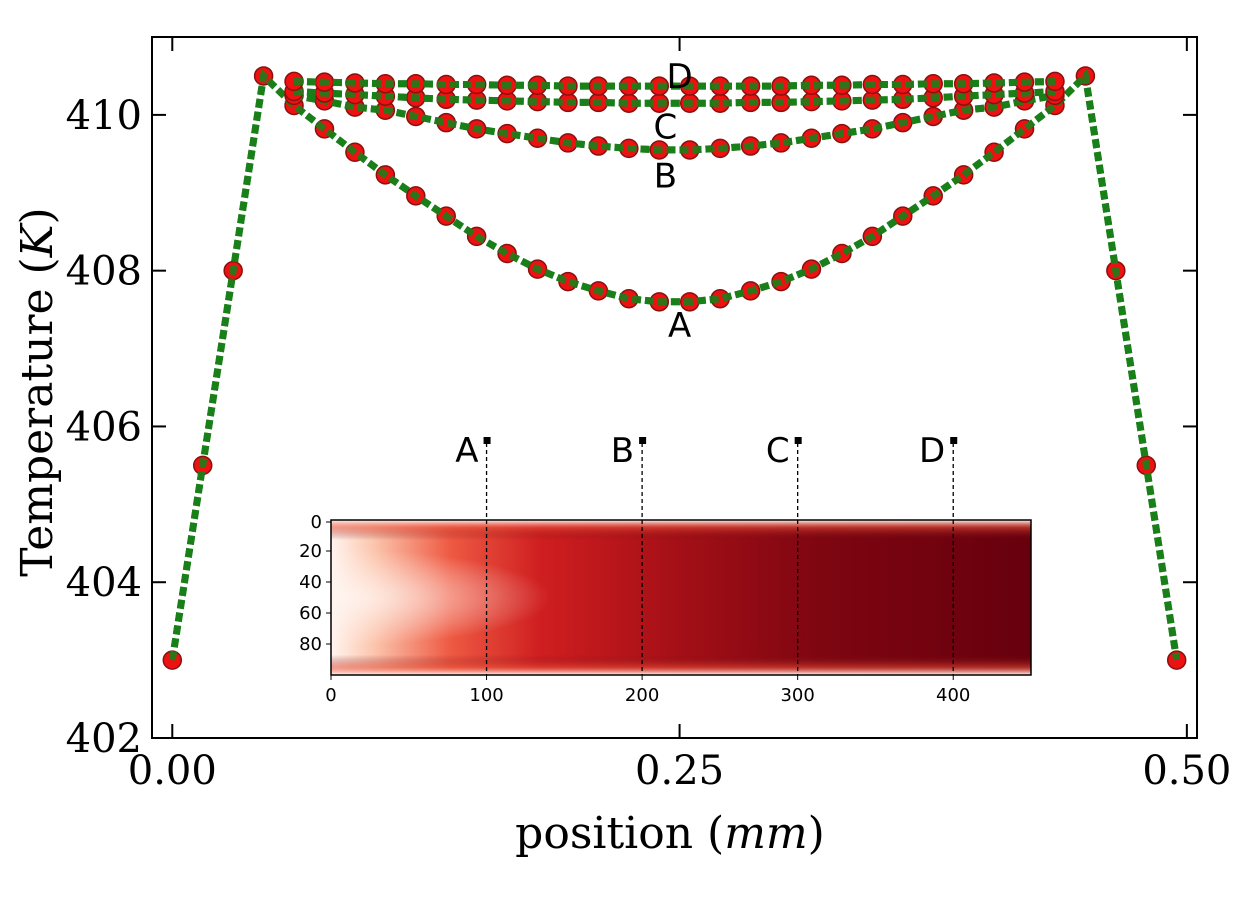  I want to click on inset-x-tick-label: 400, so click(953, 695).